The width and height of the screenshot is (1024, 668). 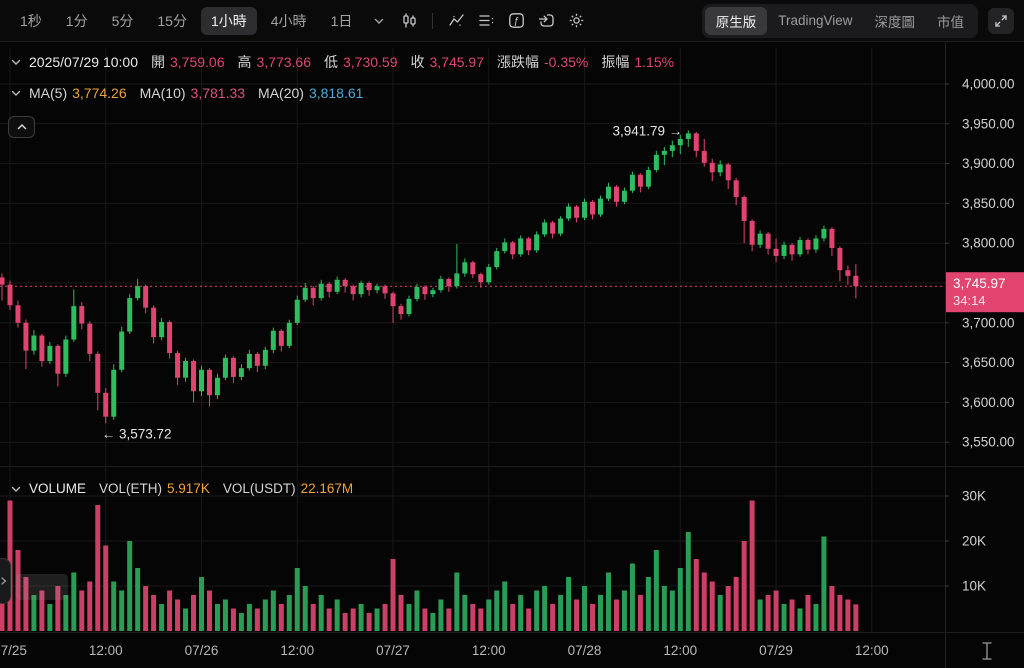 I want to click on candle-datetime: 2025/07/29 10:00, so click(x=83, y=62).